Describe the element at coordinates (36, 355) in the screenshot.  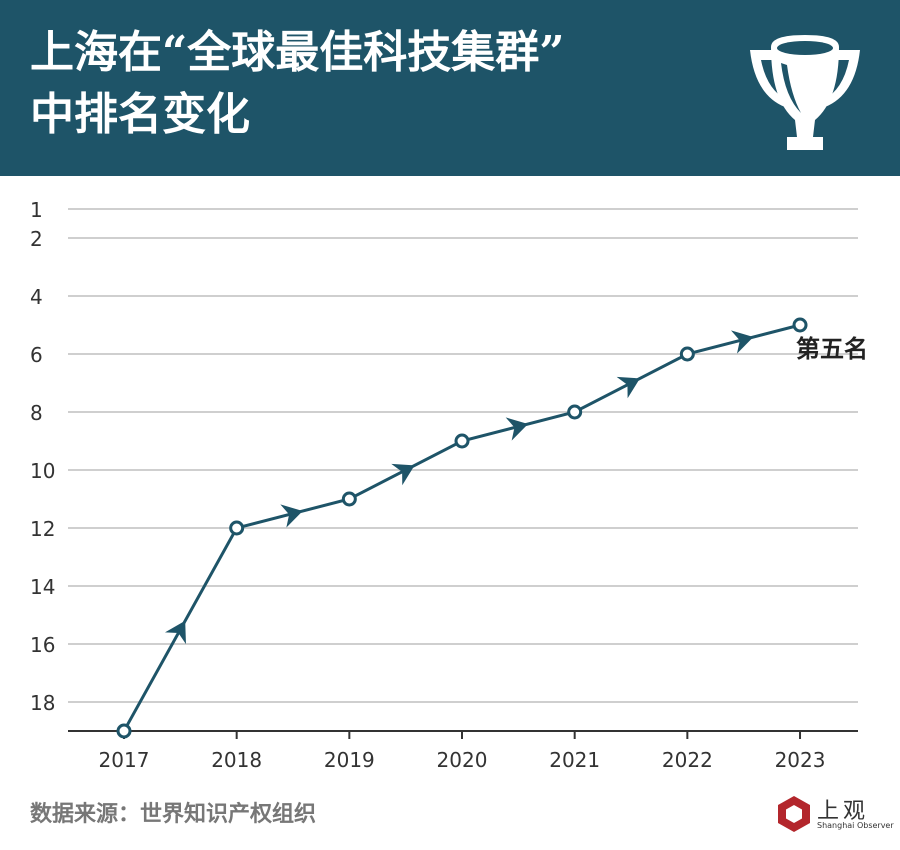
I see `y-tick-label: 6` at that location.